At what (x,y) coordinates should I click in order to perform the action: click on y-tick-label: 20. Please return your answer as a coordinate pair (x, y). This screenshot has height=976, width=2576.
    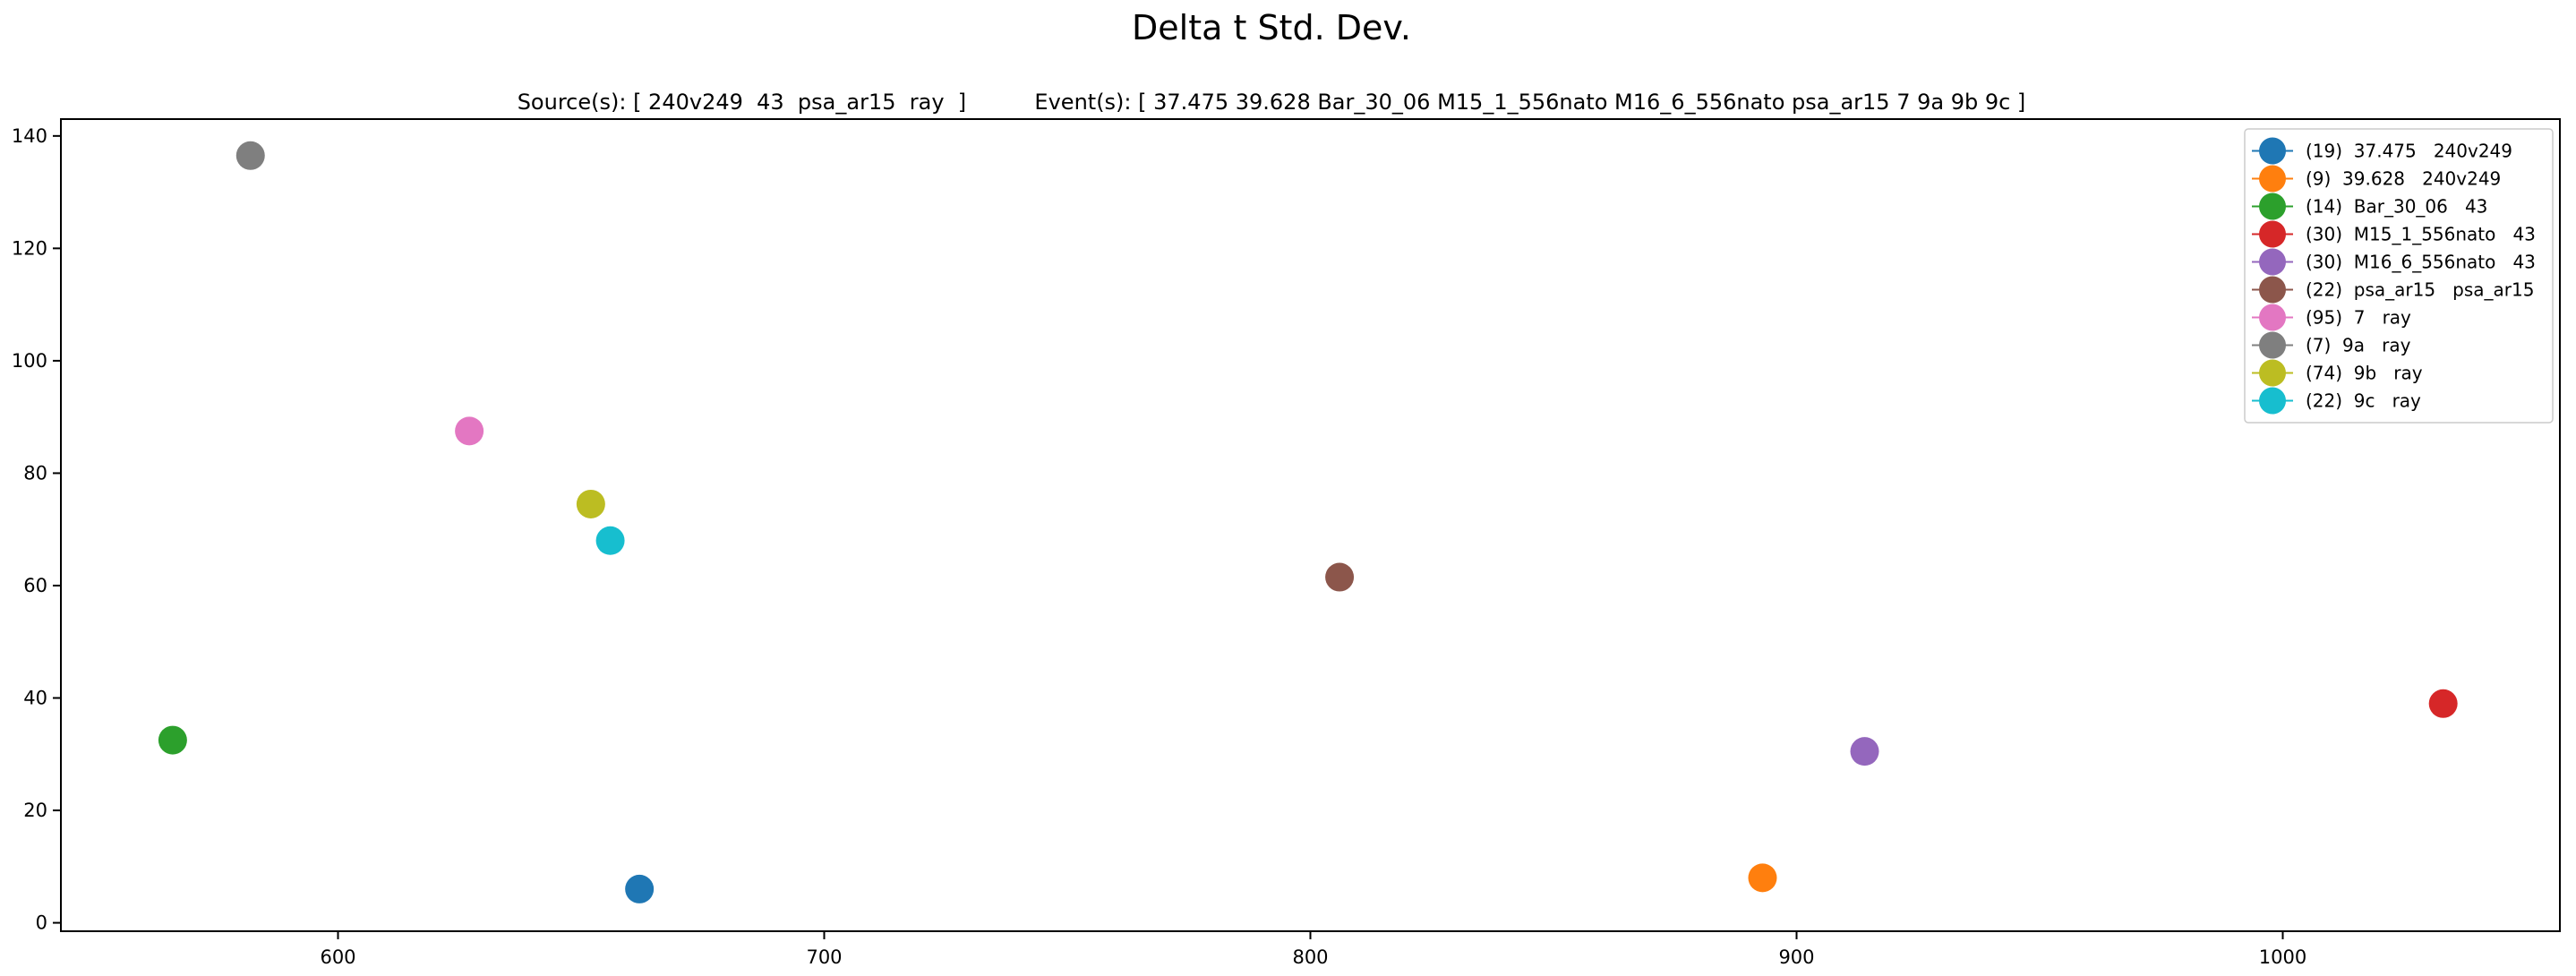
    Looking at the image, I should click on (35, 811).